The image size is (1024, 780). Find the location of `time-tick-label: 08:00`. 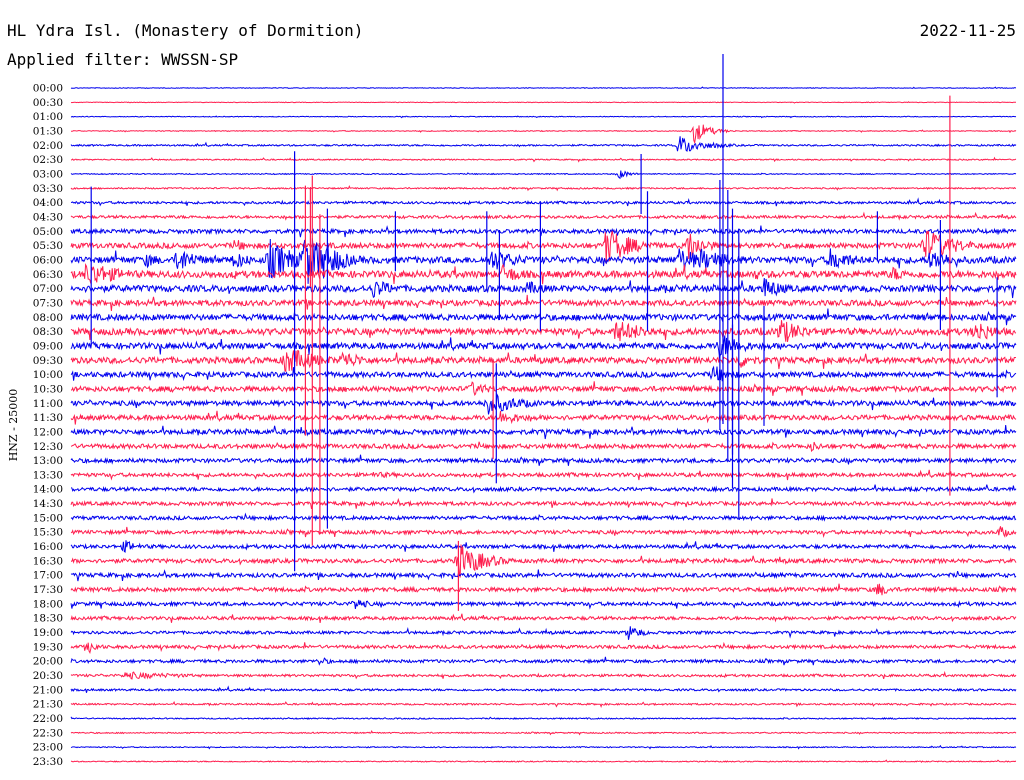

time-tick-label: 08:00 is located at coordinates (48, 318).